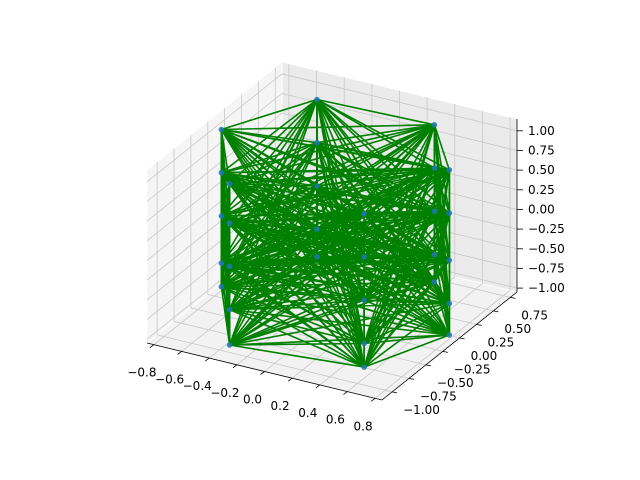 This screenshot has height=480, width=640. What do you see at coordinates (421, 410) in the screenshot?
I see `y-tick-label: −1.00` at bounding box center [421, 410].